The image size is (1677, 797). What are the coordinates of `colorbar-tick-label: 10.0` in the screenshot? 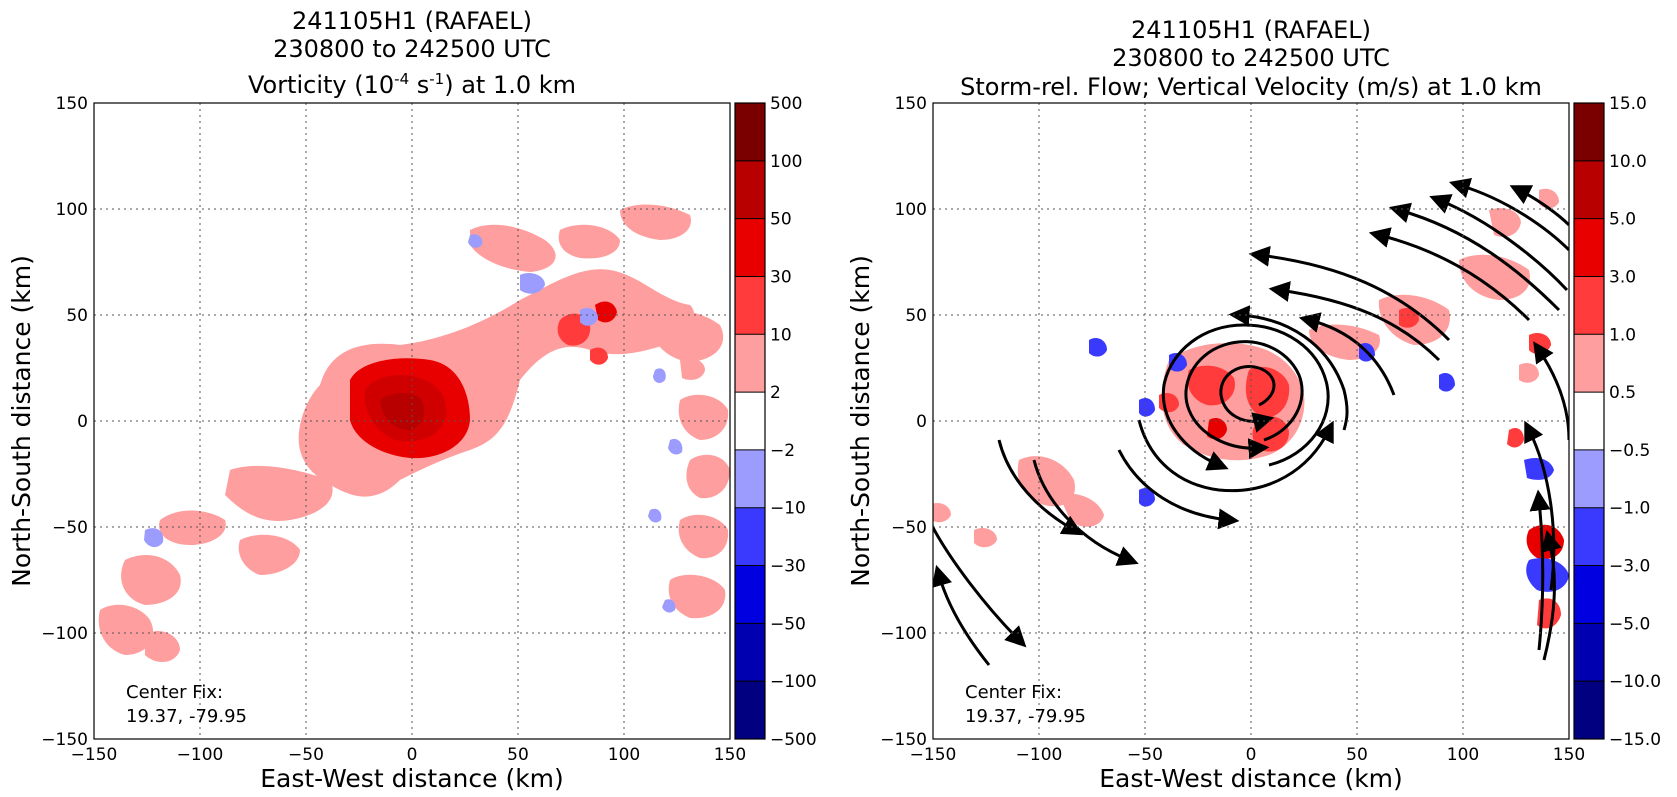 It's located at (1628, 162).